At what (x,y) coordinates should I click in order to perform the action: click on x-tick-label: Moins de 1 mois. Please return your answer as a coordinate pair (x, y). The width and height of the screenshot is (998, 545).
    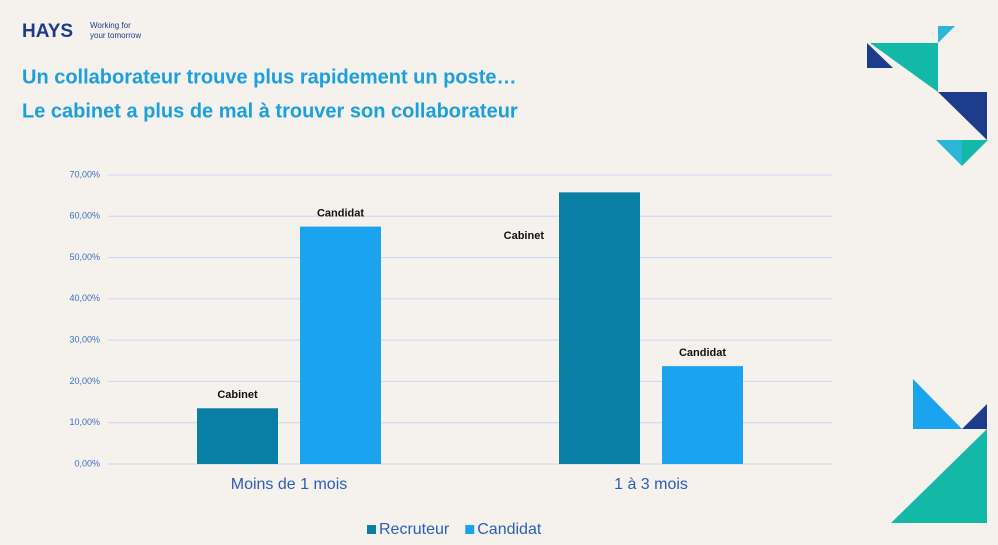
    Looking at the image, I should click on (289, 484).